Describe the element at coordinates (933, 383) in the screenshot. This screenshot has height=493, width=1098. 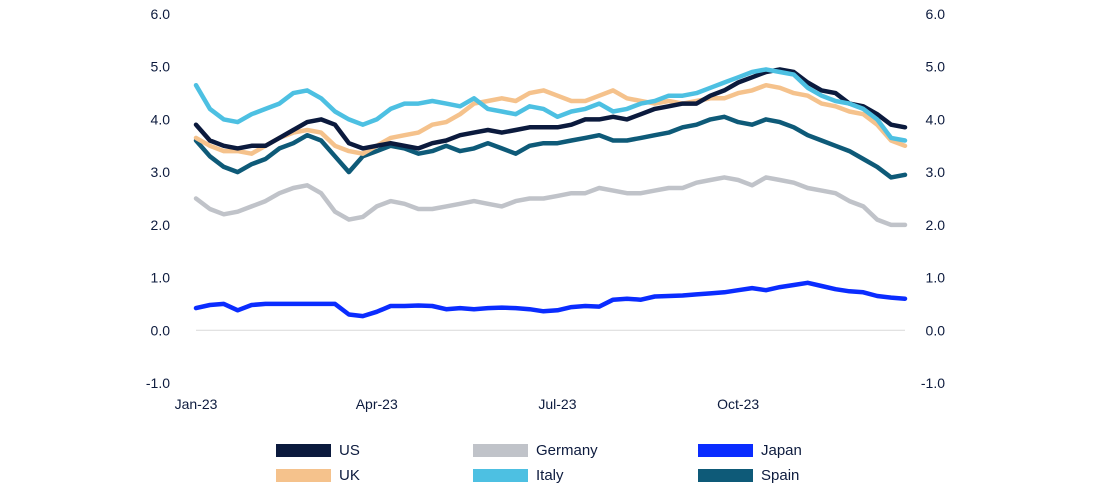
I see `y-tick-label-right: -1.0` at that location.